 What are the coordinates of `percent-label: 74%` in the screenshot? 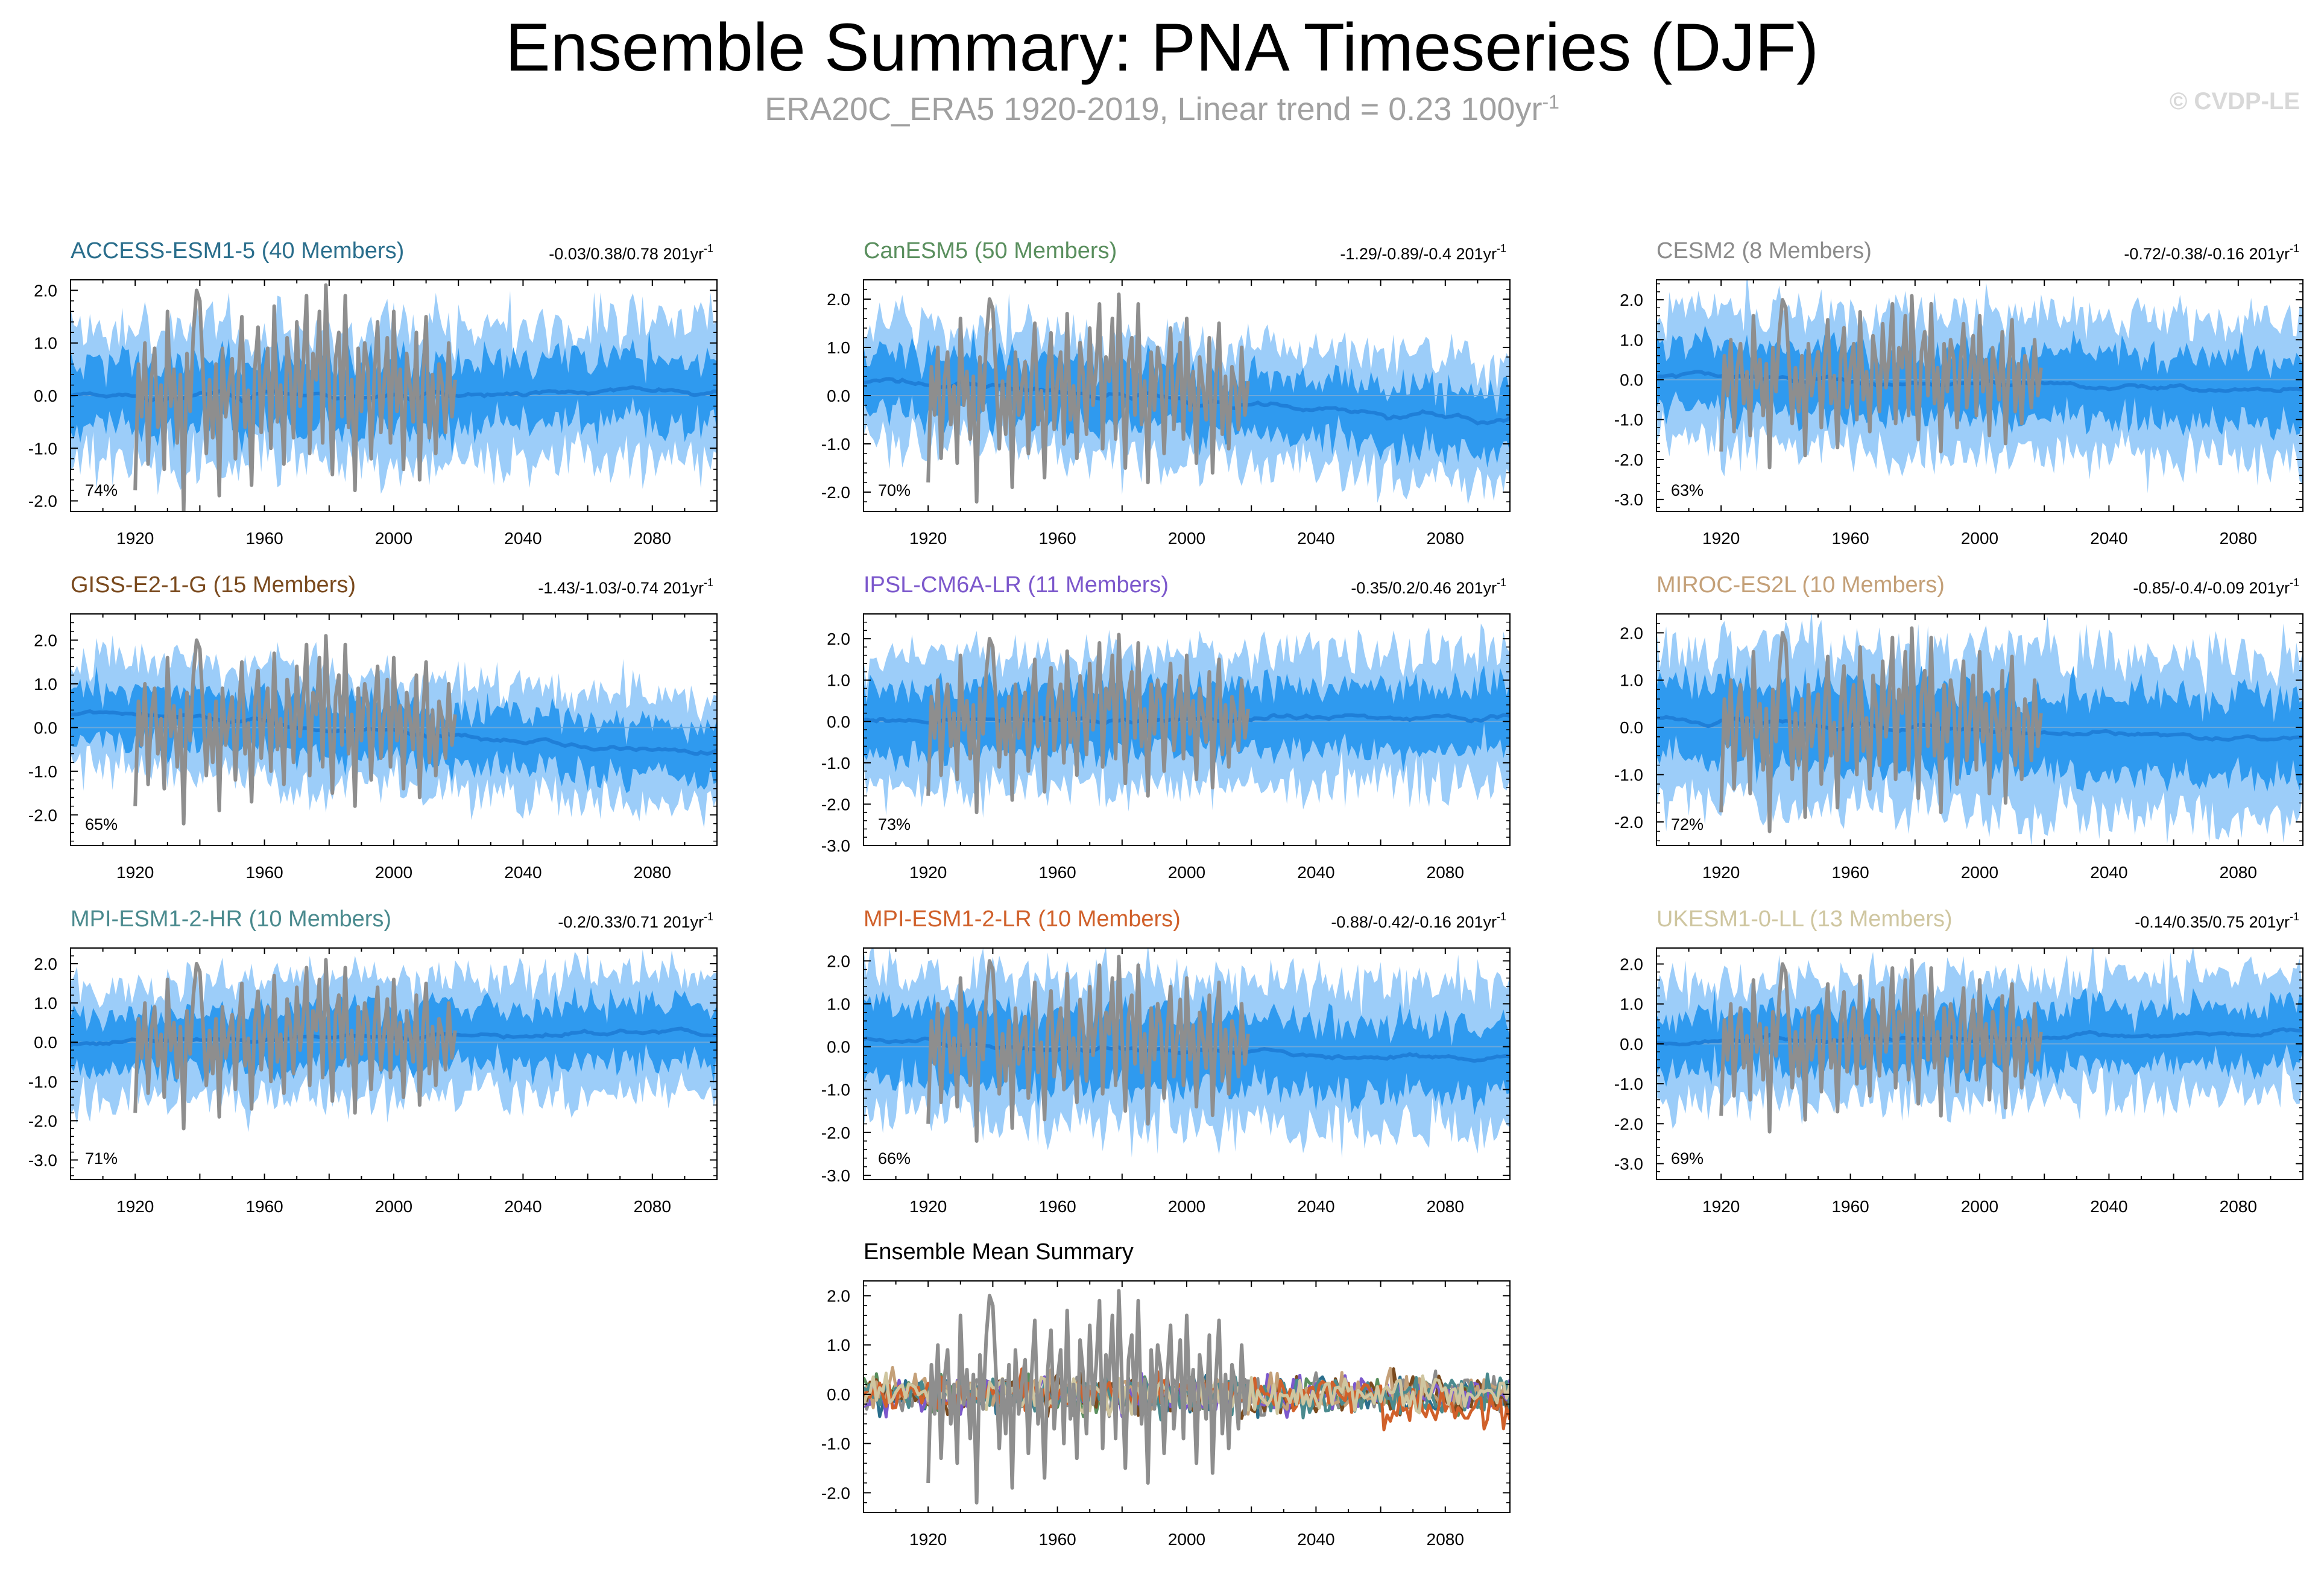 It's located at (101, 490).